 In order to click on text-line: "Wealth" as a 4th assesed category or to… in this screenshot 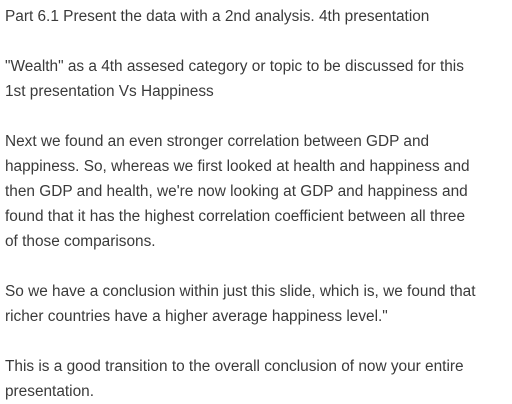, I will do `click(234, 66)`.